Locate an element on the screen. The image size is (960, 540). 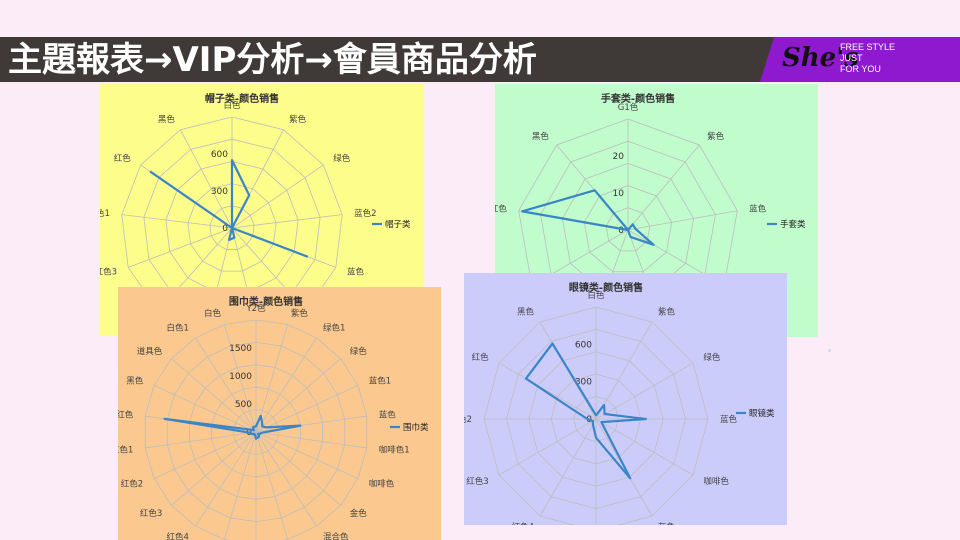
category-label: 红色4 is located at coordinates (178, 535).